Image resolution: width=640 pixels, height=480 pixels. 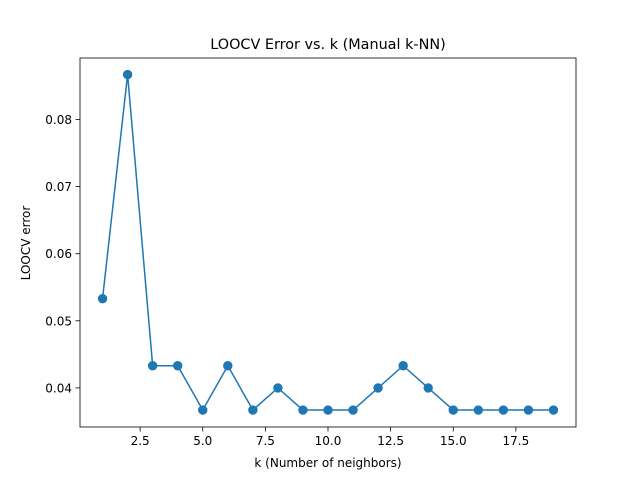 What do you see at coordinates (140, 441) in the screenshot?
I see `x-tick-label: 2.5` at bounding box center [140, 441].